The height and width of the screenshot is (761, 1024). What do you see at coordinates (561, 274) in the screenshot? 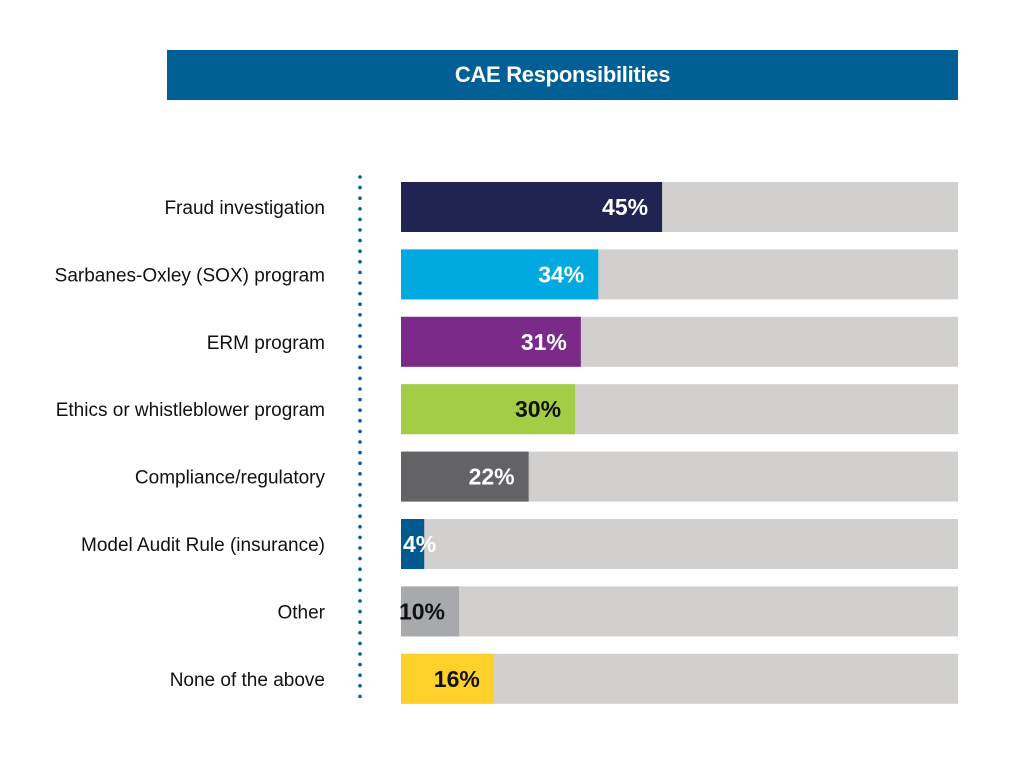
I see `value-label: 34%` at bounding box center [561, 274].